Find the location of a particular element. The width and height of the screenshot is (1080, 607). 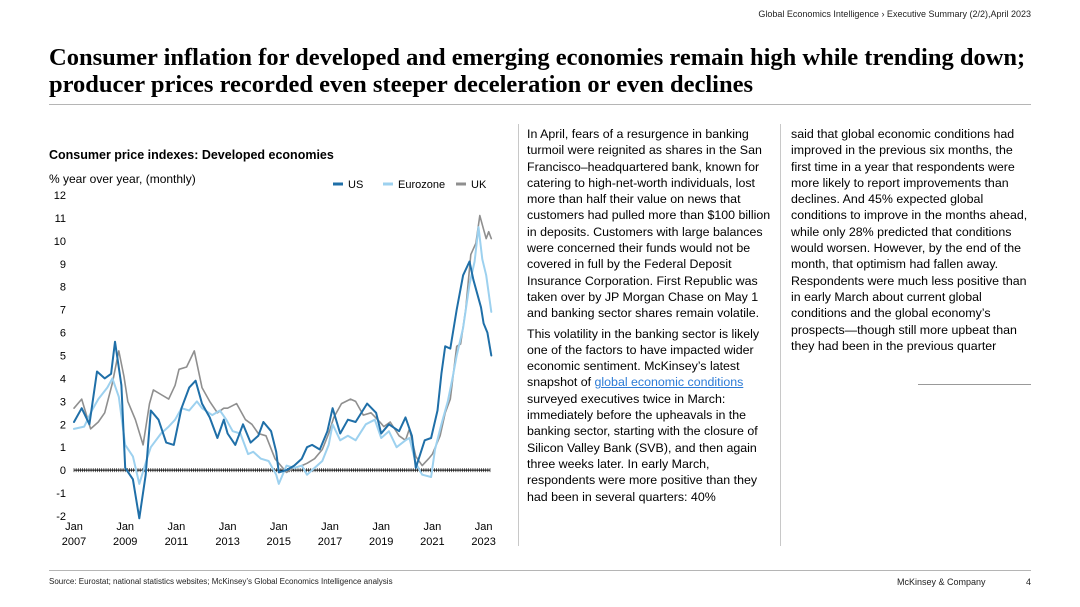

footer-divider is located at coordinates (540, 570).